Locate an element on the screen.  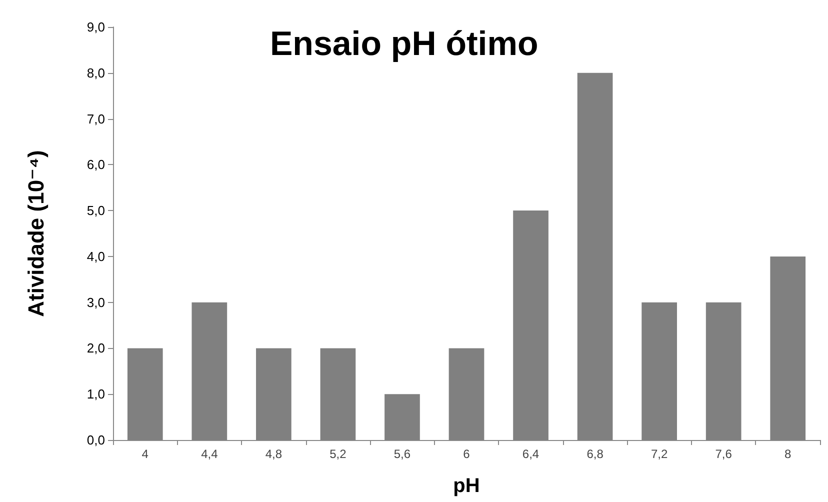
x-tick-label: 8 is located at coordinates (788, 454).